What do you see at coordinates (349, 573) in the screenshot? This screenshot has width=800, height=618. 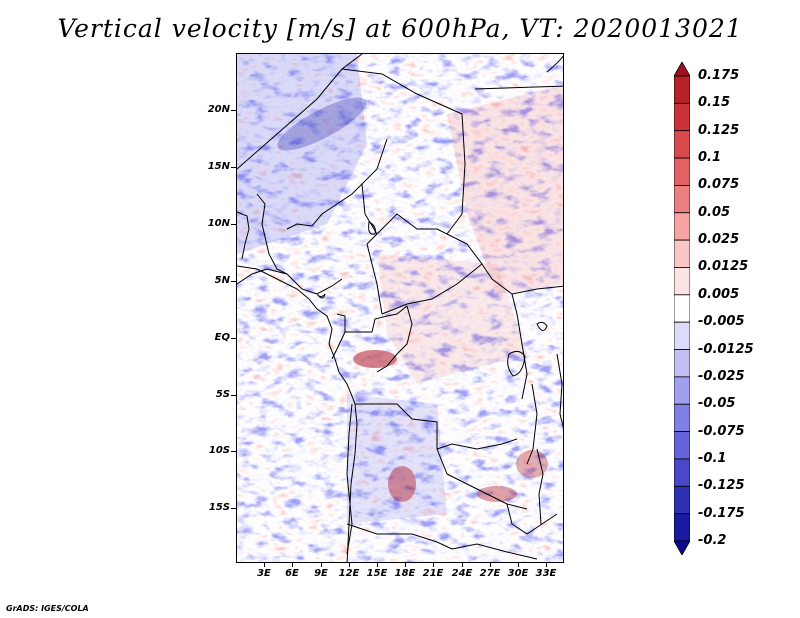 I see `lon-label-12e: 12E` at bounding box center [349, 573].